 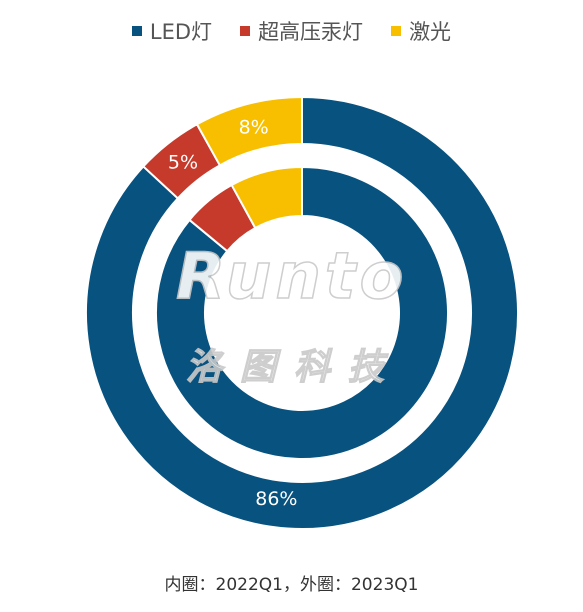 I want to click on legend-item-uhp-lamp: 超高压汞灯, so click(x=301, y=31).